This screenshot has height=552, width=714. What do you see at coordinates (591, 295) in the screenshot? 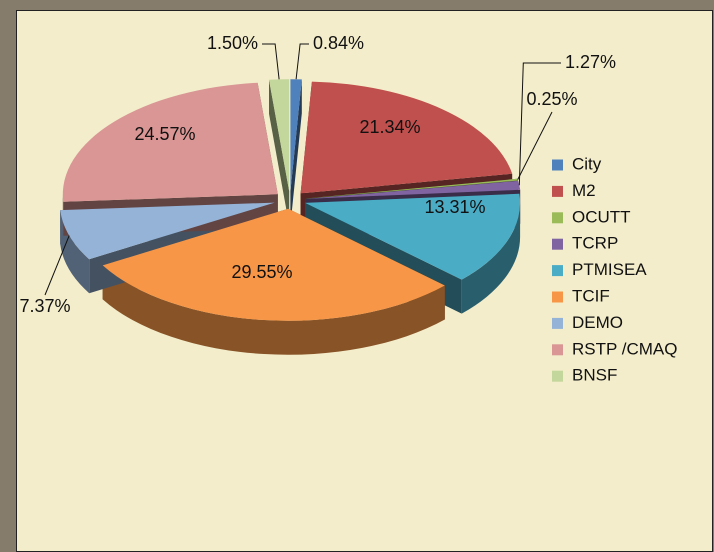
I see `legend-label: TCIF` at bounding box center [591, 295].